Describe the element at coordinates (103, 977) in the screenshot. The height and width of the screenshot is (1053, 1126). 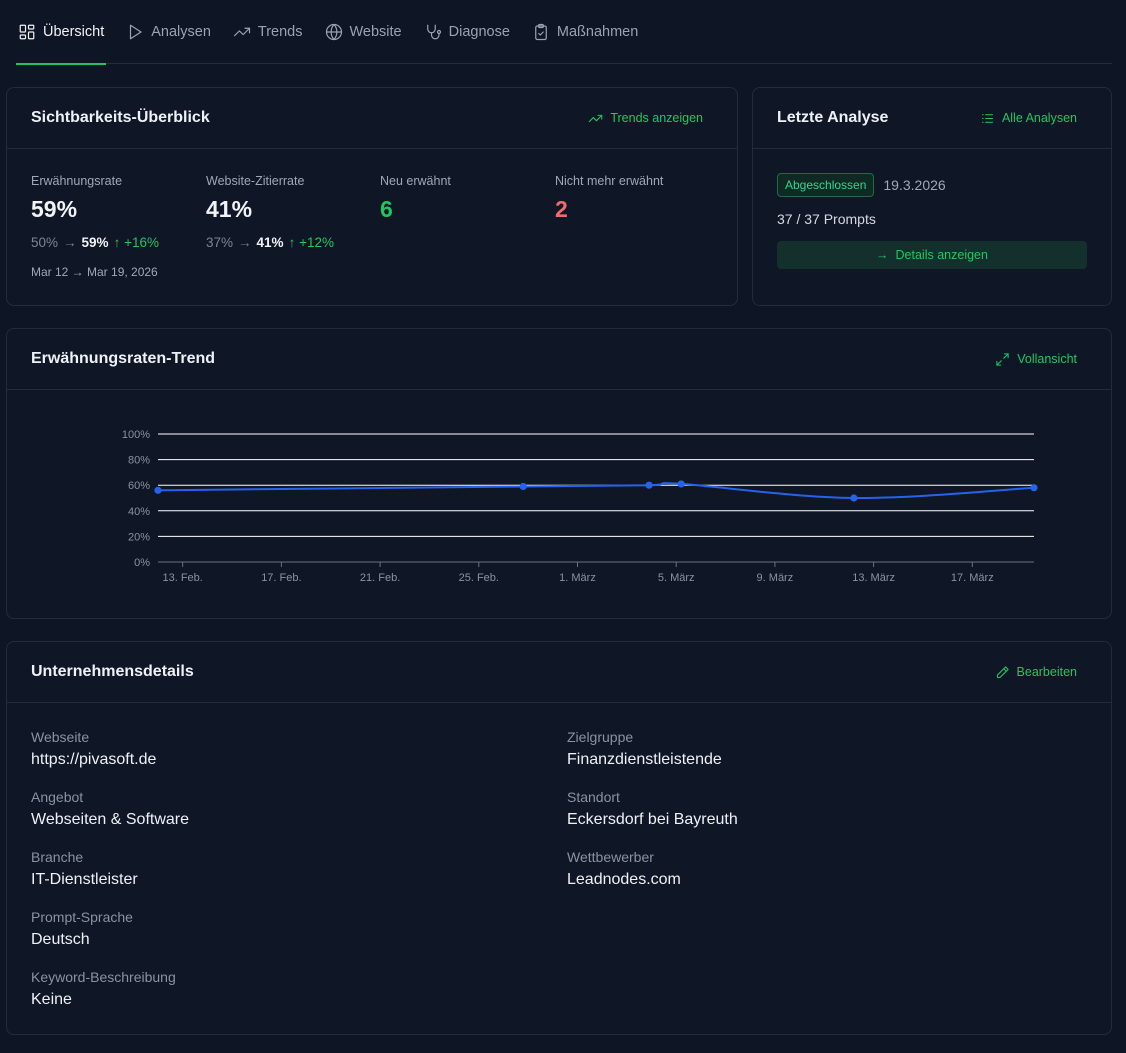
I see `field-label: Keyword-Beschreibung` at that location.